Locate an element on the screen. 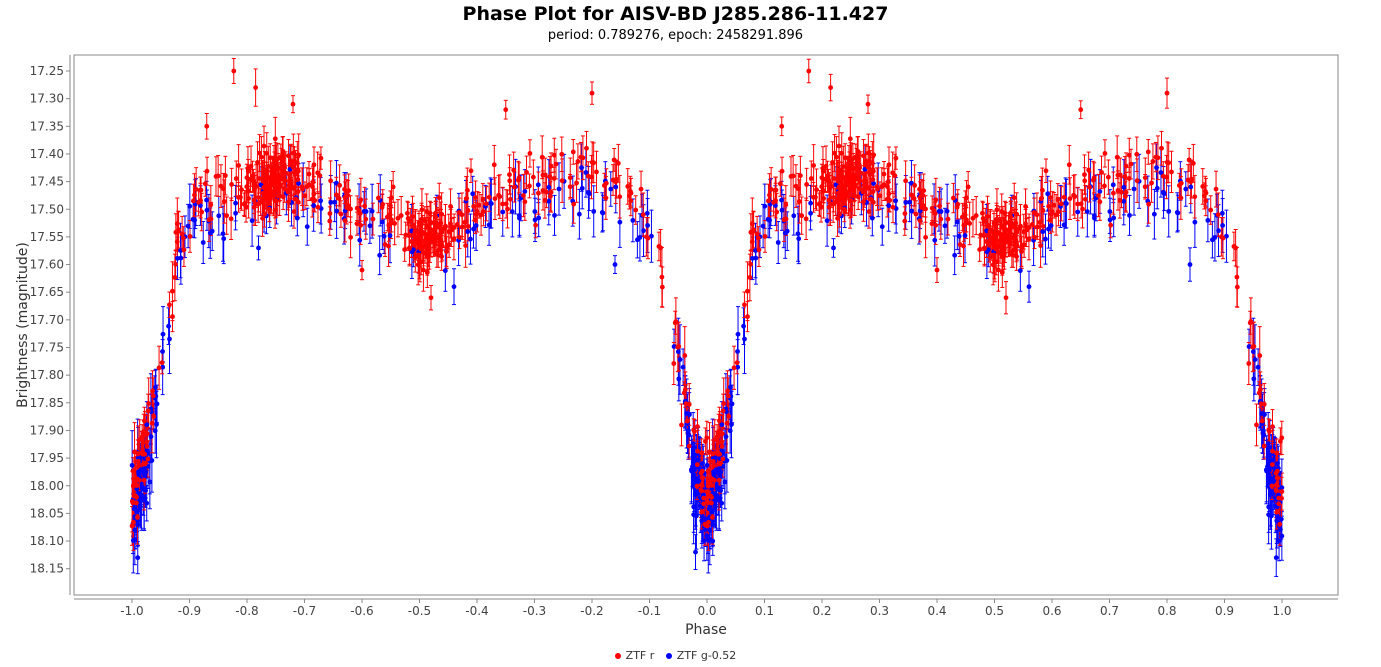 The image size is (1381, 667). chart-title: Phase Plot for AISV-BD J285.286-11.427 is located at coordinates (675, 14).